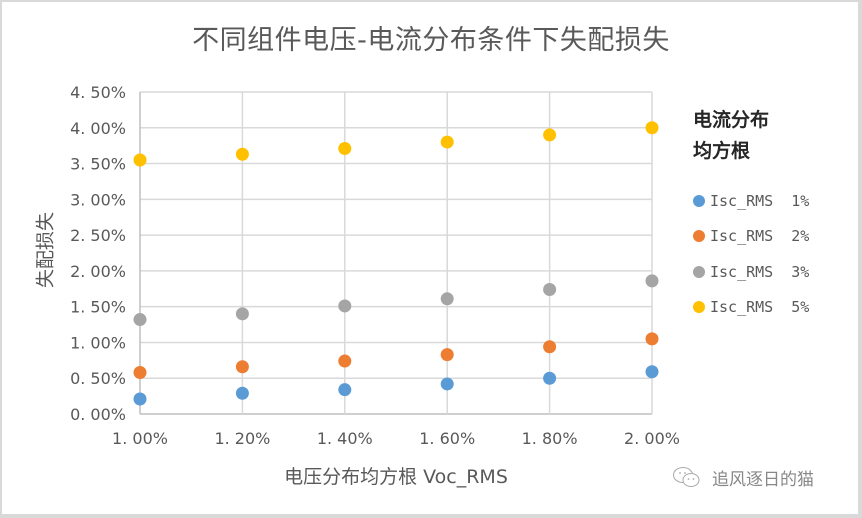 This screenshot has height=518, width=862. I want to click on legend-title-line2: 均方根, so click(722, 151).